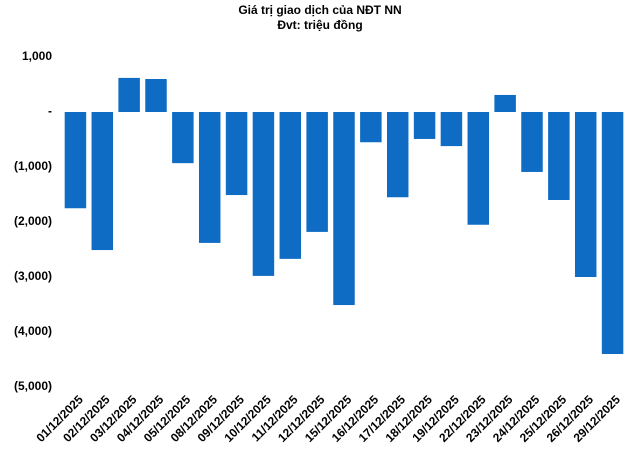 This screenshot has height=451, width=641. Describe the element at coordinates (33, 331) in the screenshot. I see `y-tick-label: (4,000)` at that location.